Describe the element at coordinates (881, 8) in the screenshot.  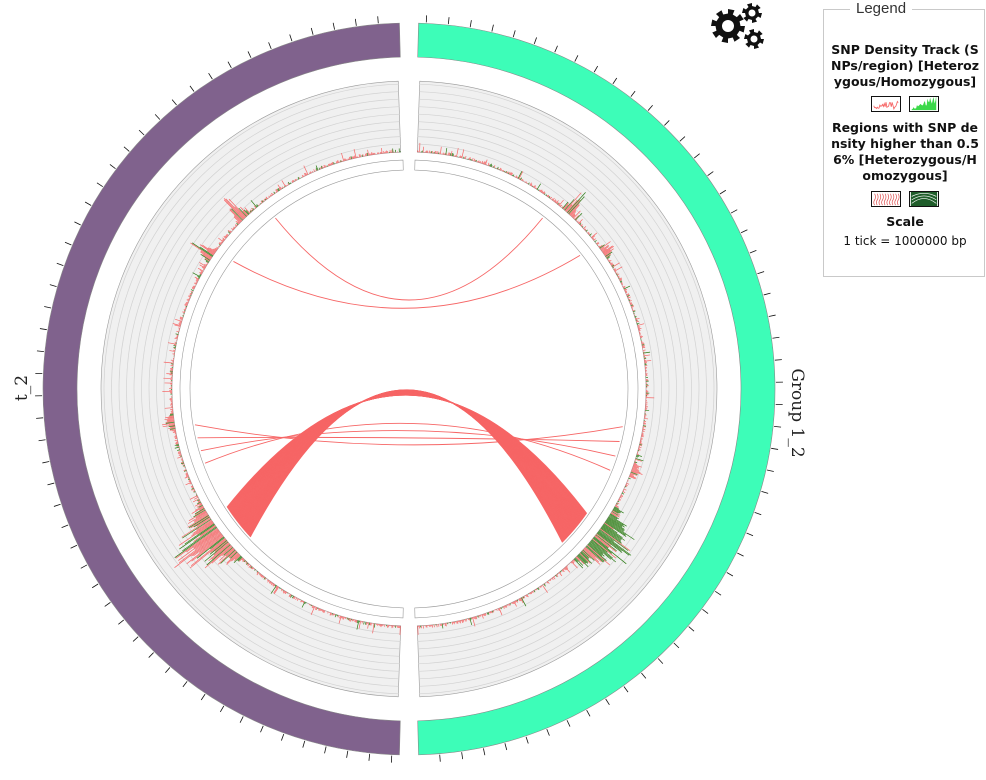
I see `legend-title: Legend` at that location.